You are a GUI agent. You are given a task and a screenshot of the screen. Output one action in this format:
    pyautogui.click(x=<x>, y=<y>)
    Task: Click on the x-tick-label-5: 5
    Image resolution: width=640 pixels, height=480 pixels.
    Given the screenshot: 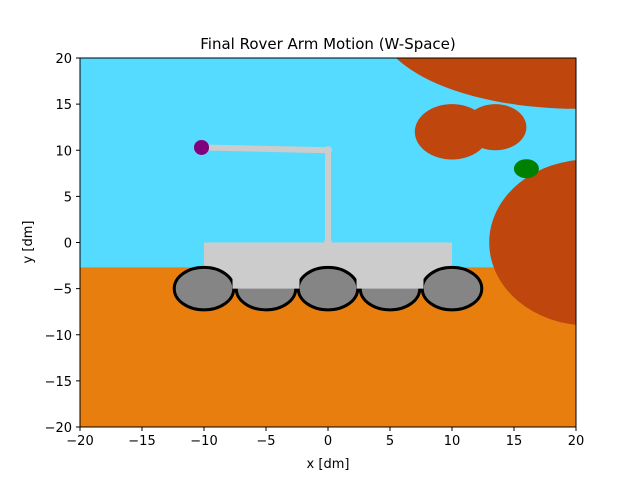 What is the action you would take?
    pyautogui.click(x=390, y=441)
    